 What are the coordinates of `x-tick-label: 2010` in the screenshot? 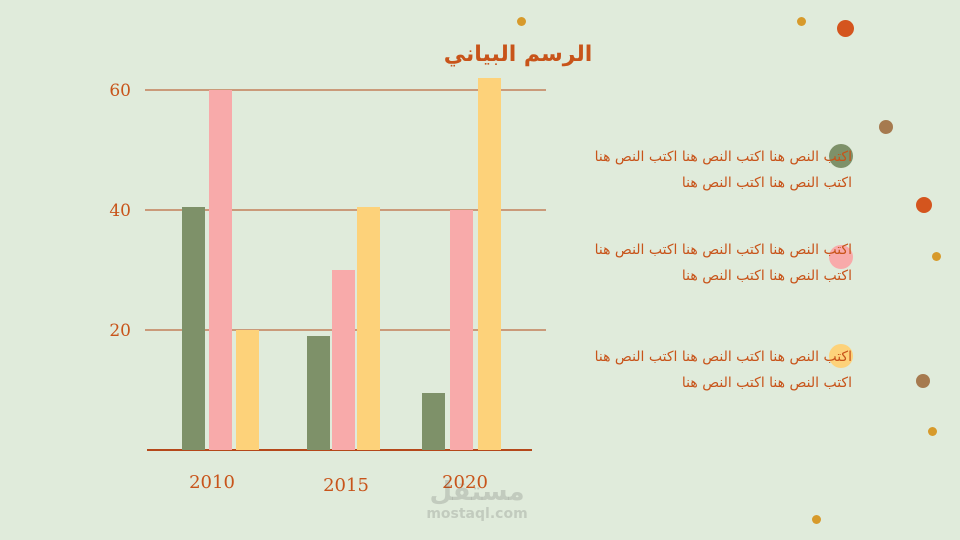 It's located at (212, 482).